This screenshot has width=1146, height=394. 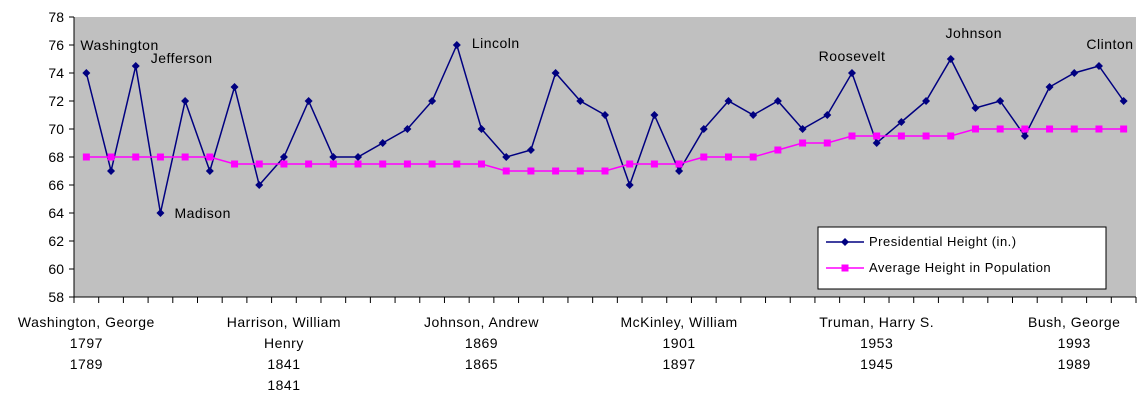 What do you see at coordinates (56, 157) in the screenshot?
I see `y-tick-label: 68` at bounding box center [56, 157].